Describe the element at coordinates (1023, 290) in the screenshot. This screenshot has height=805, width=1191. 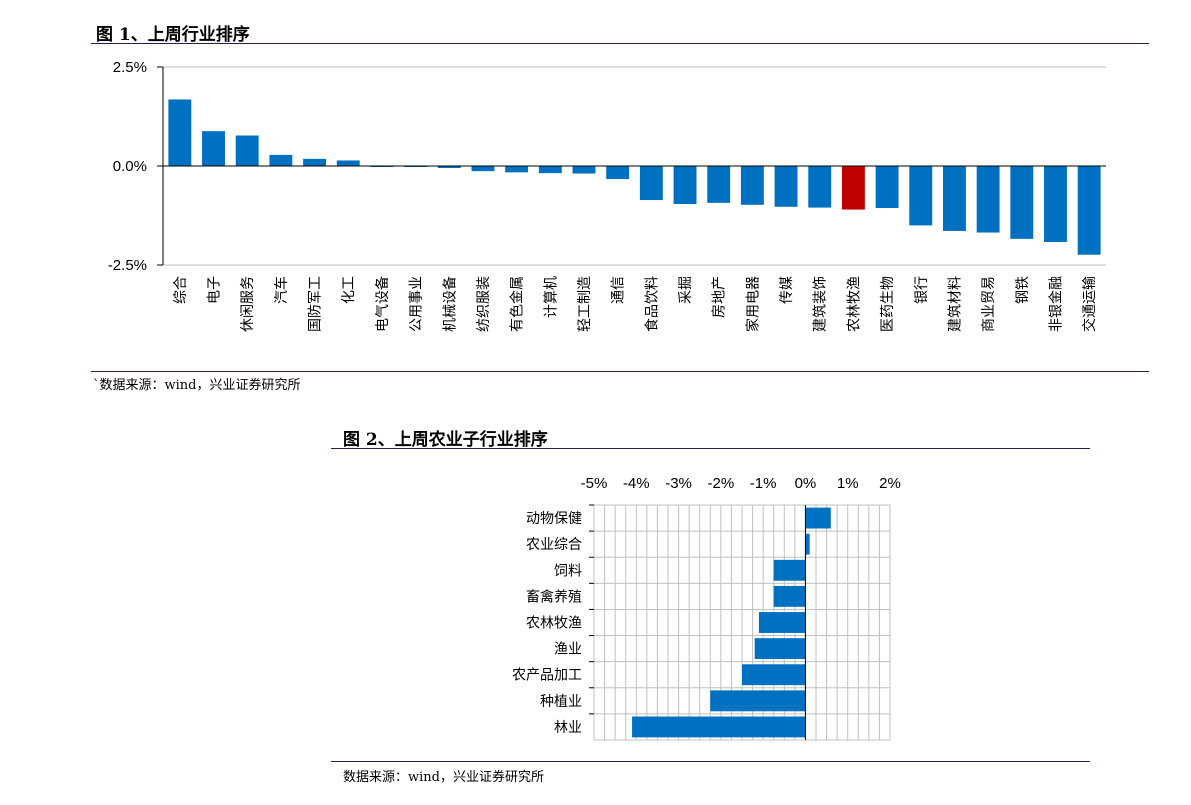
I see `x-category-label: 钢铁` at that location.